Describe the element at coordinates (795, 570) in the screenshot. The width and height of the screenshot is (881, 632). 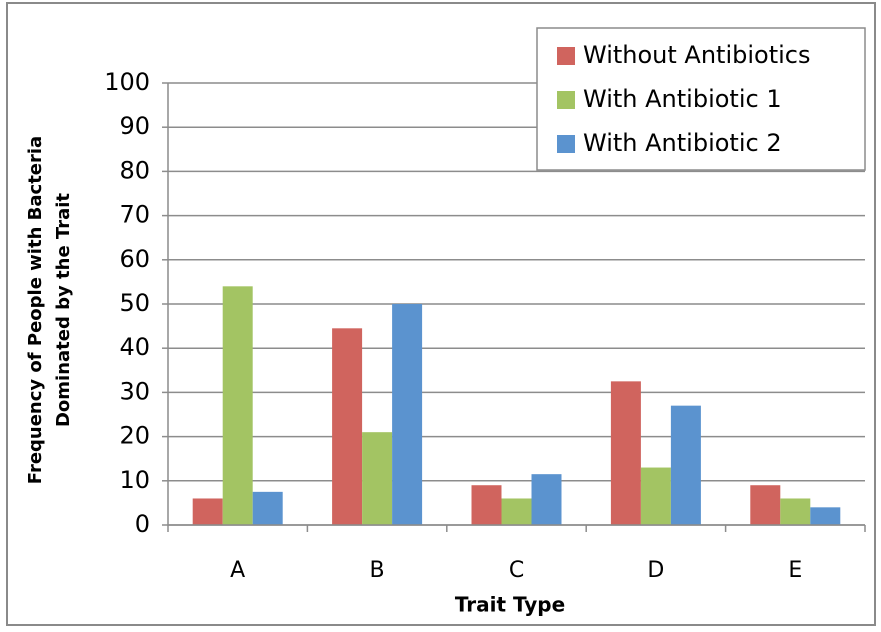
I see `x-tick-label: E` at that location.